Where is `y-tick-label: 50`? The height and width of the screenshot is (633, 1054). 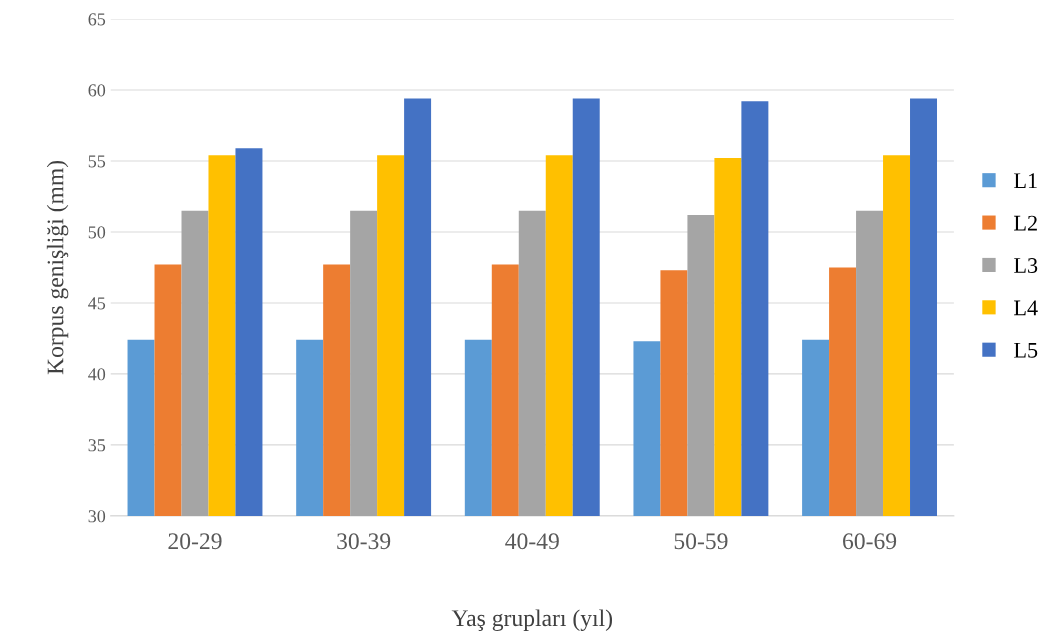 y-tick-label: 50 is located at coordinates (97, 232).